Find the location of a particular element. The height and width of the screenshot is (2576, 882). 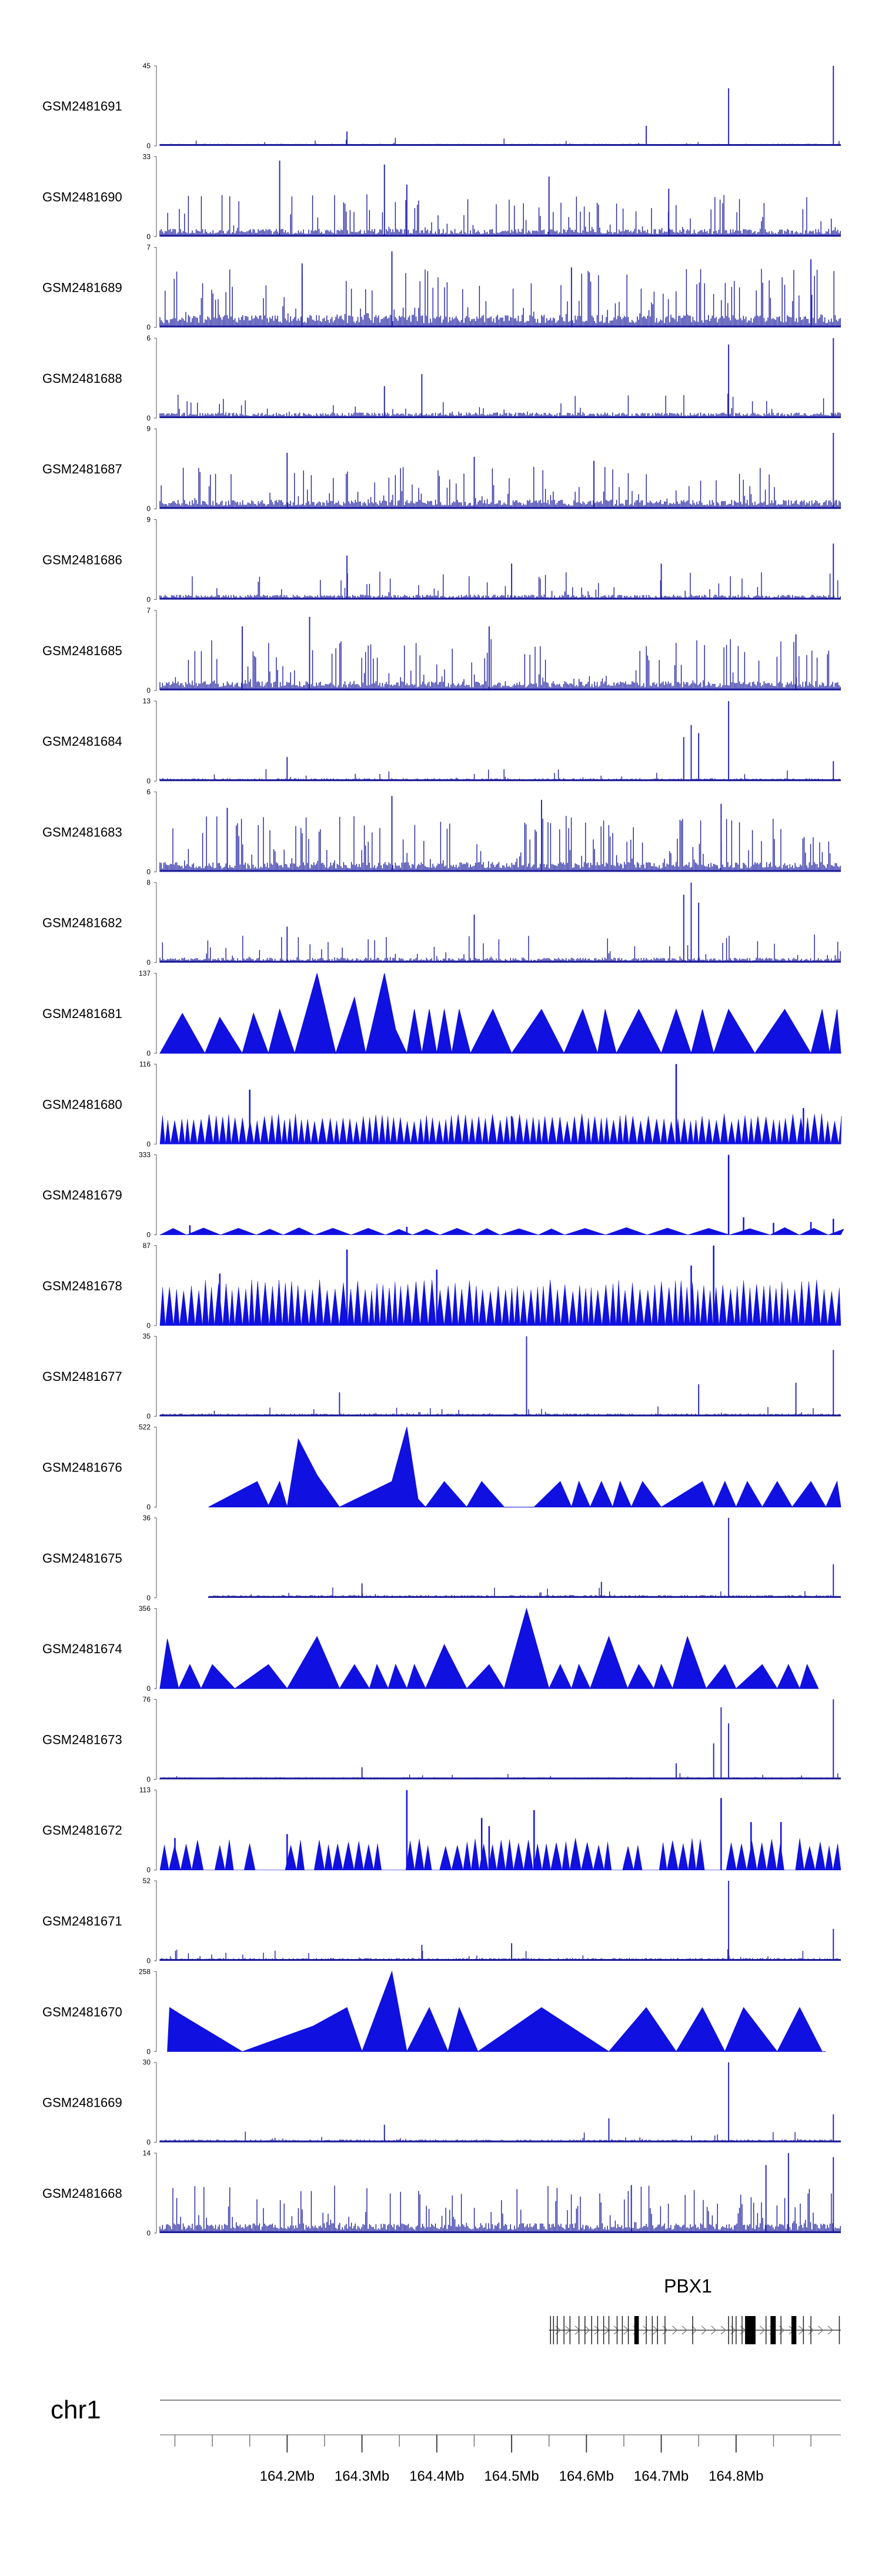

y-max-label: 45 is located at coordinates (147, 66).